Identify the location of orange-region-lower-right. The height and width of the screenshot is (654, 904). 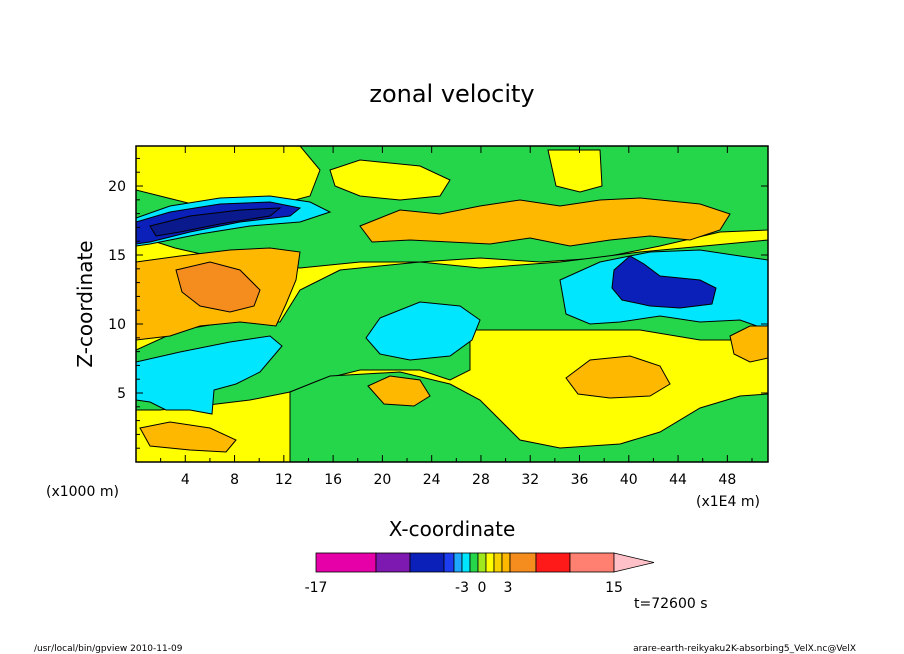
(618, 377).